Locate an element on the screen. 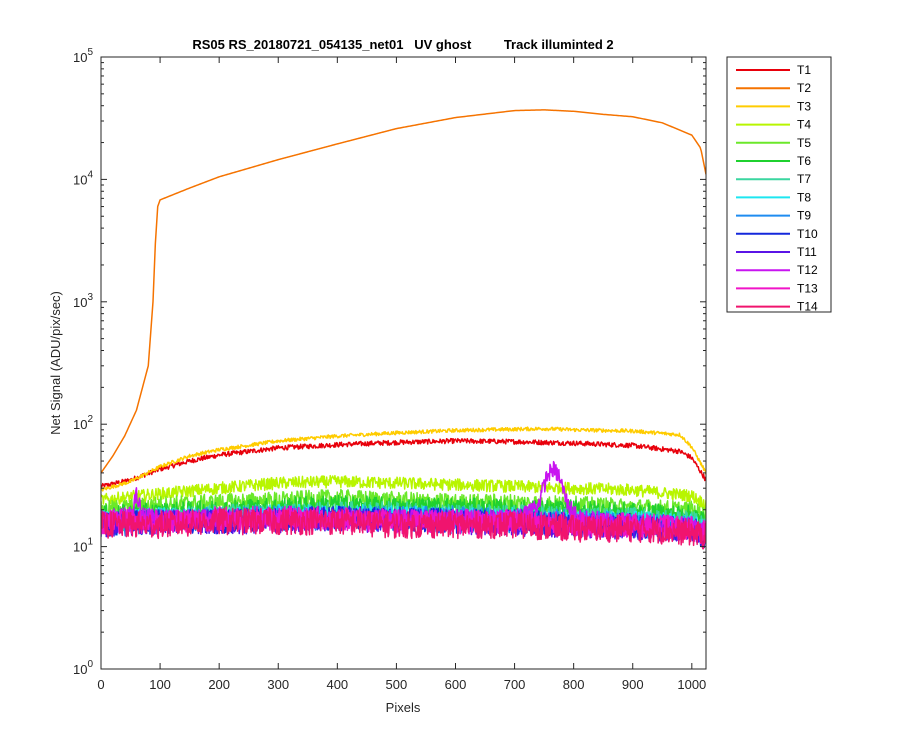 The height and width of the screenshot is (750, 900). legend-label-t2: T2 is located at coordinates (804, 88).